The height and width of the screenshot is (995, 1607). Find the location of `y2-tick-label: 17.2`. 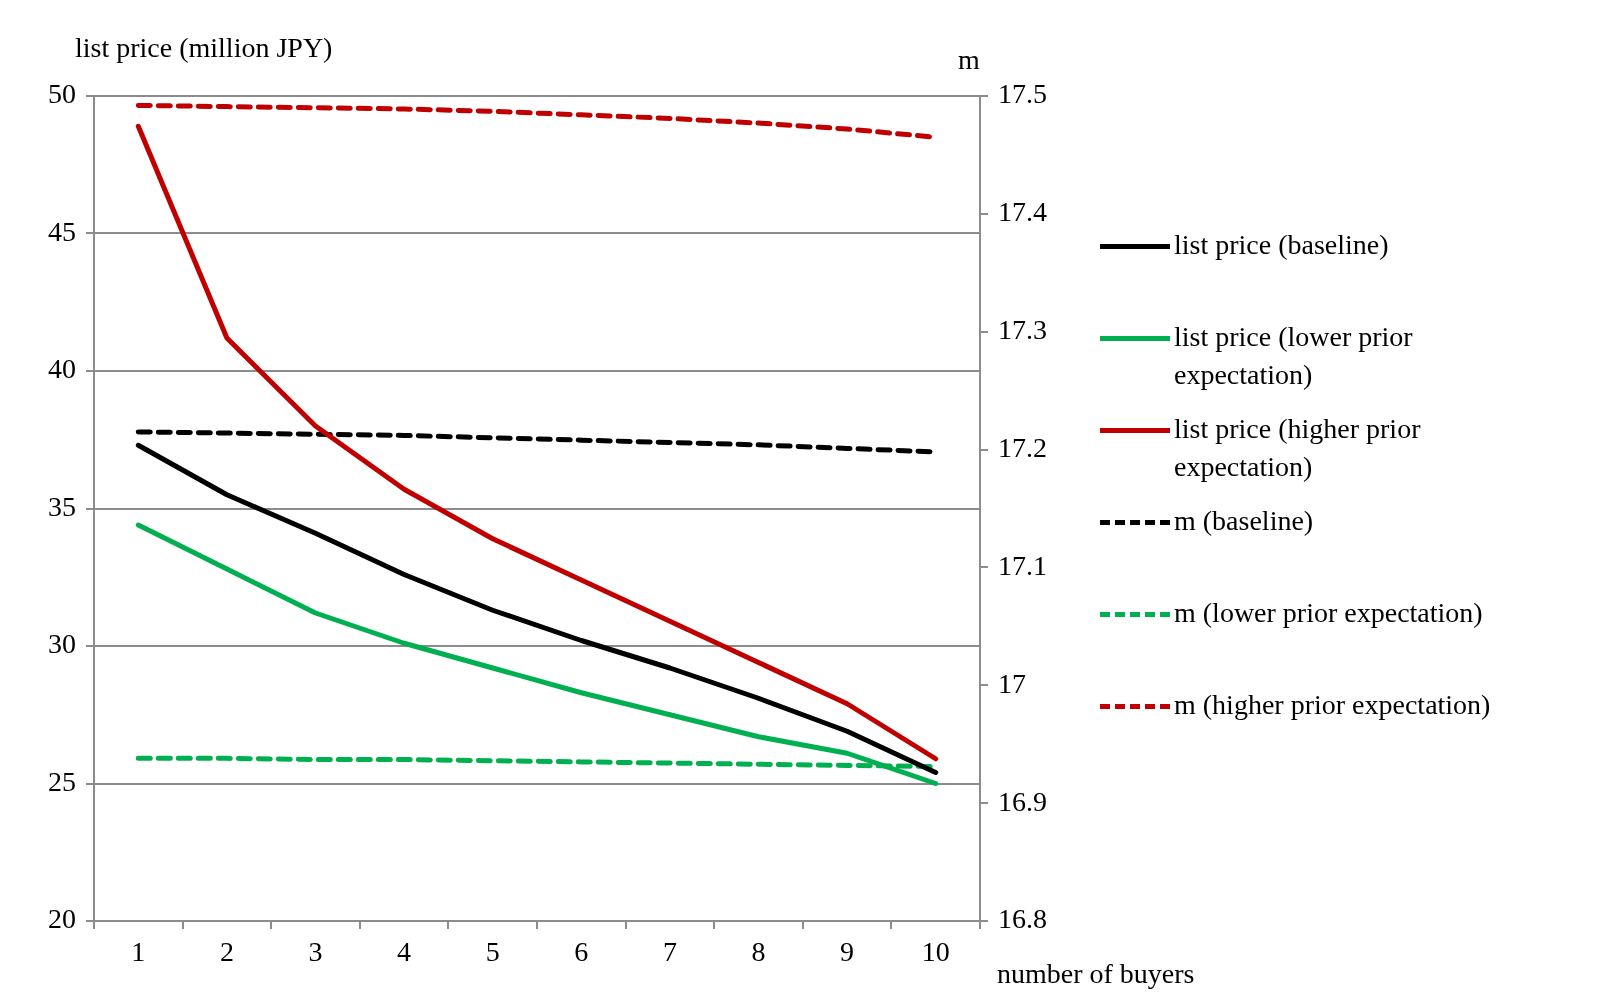

y2-tick-label: 17.2 is located at coordinates (1022, 447).